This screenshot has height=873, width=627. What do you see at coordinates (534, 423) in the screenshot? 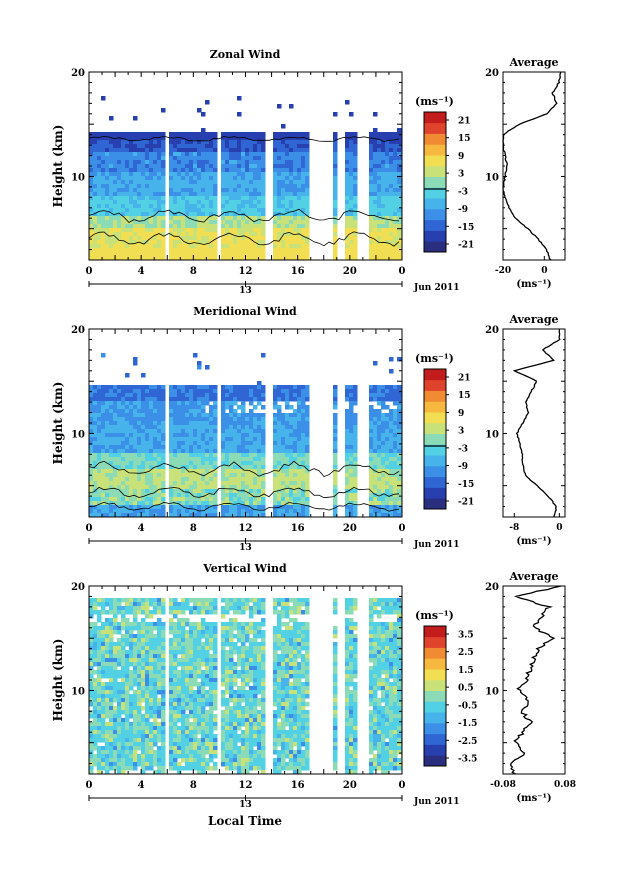
I see `average-frame` at bounding box center [534, 423].